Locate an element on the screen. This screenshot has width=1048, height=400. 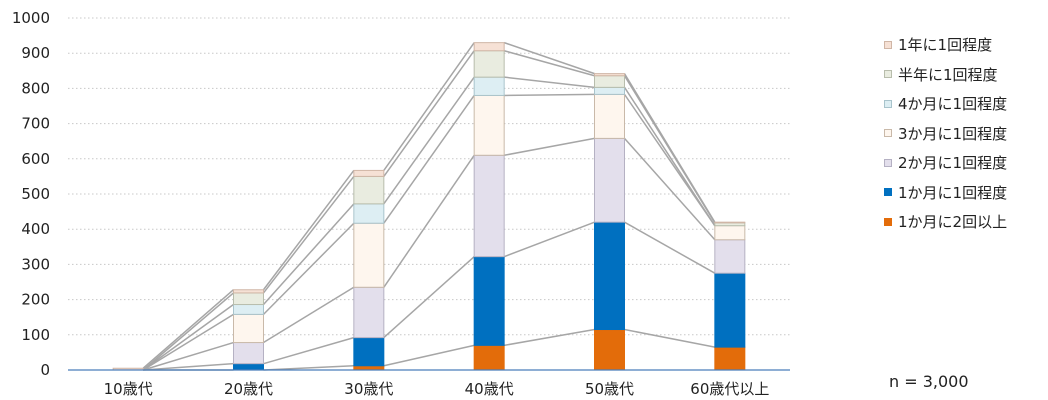
y-tick-label: 900 is located at coordinates (35, 53).